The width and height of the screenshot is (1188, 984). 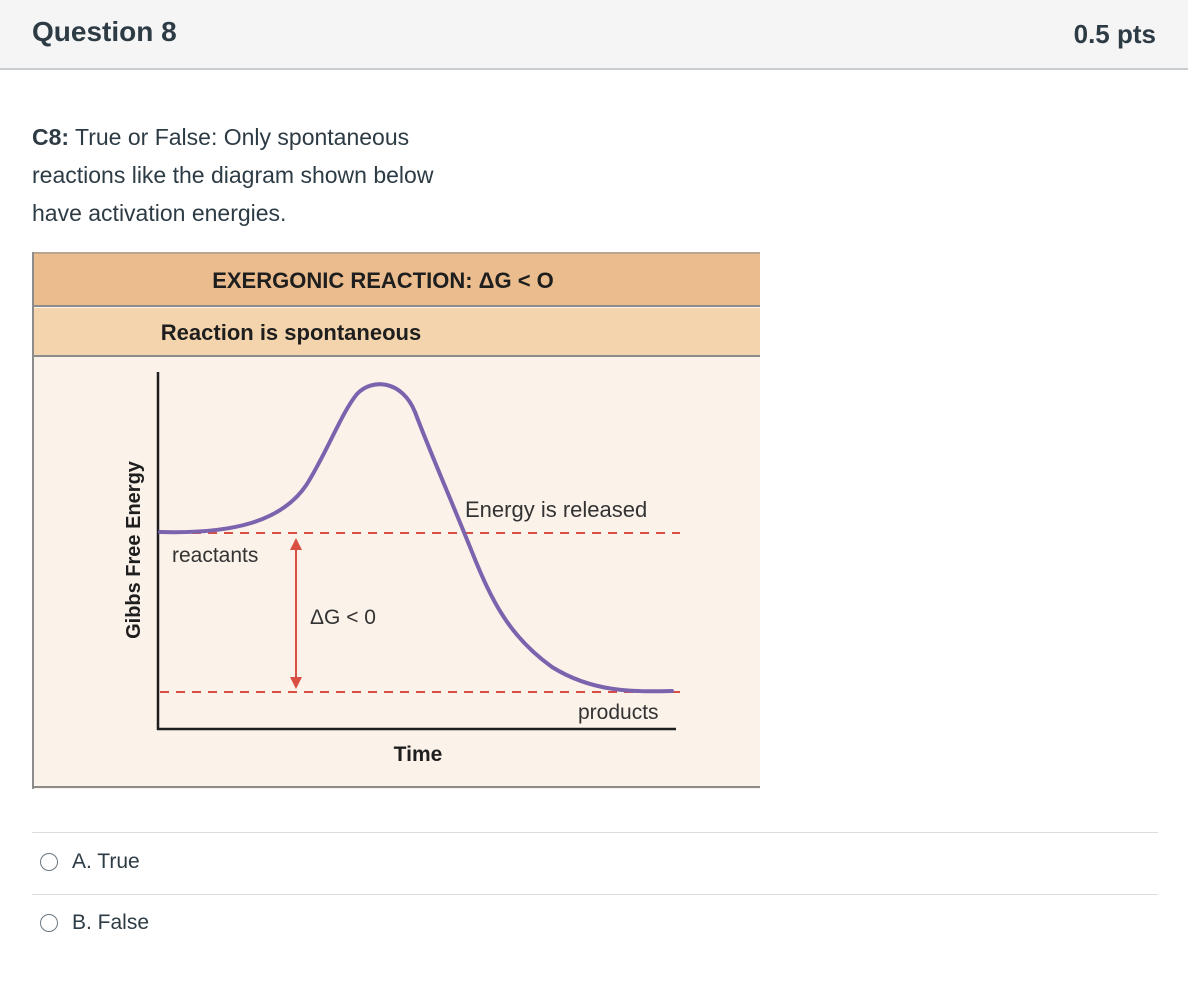 I want to click on title-band, so click(x=396, y=279).